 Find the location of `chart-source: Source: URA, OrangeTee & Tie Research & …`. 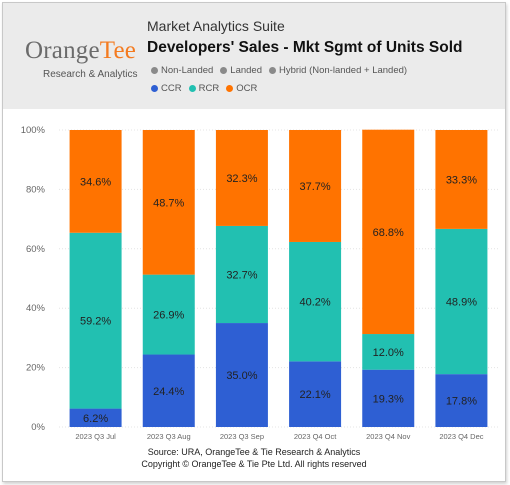

chart-source: Source: URA, OrangeTee & Tie Research & … is located at coordinates (254, 458).